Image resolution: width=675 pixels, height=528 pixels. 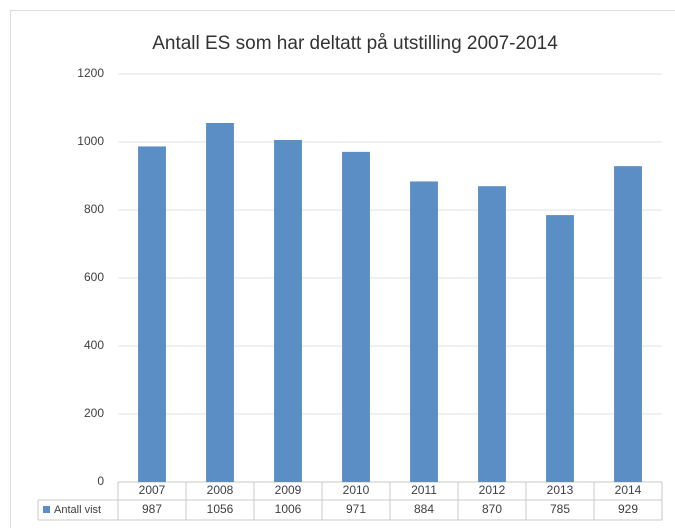 I want to click on x-tick-label: 2013, so click(x=560, y=490).